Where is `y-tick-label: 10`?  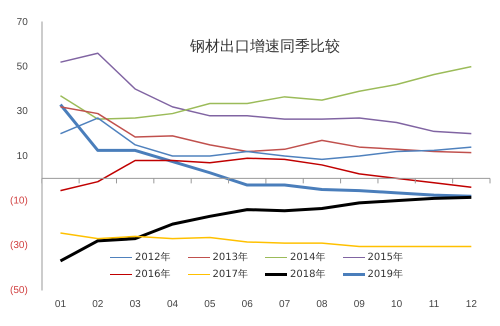 y-tick-label: 10 is located at coordinates (22, 156).